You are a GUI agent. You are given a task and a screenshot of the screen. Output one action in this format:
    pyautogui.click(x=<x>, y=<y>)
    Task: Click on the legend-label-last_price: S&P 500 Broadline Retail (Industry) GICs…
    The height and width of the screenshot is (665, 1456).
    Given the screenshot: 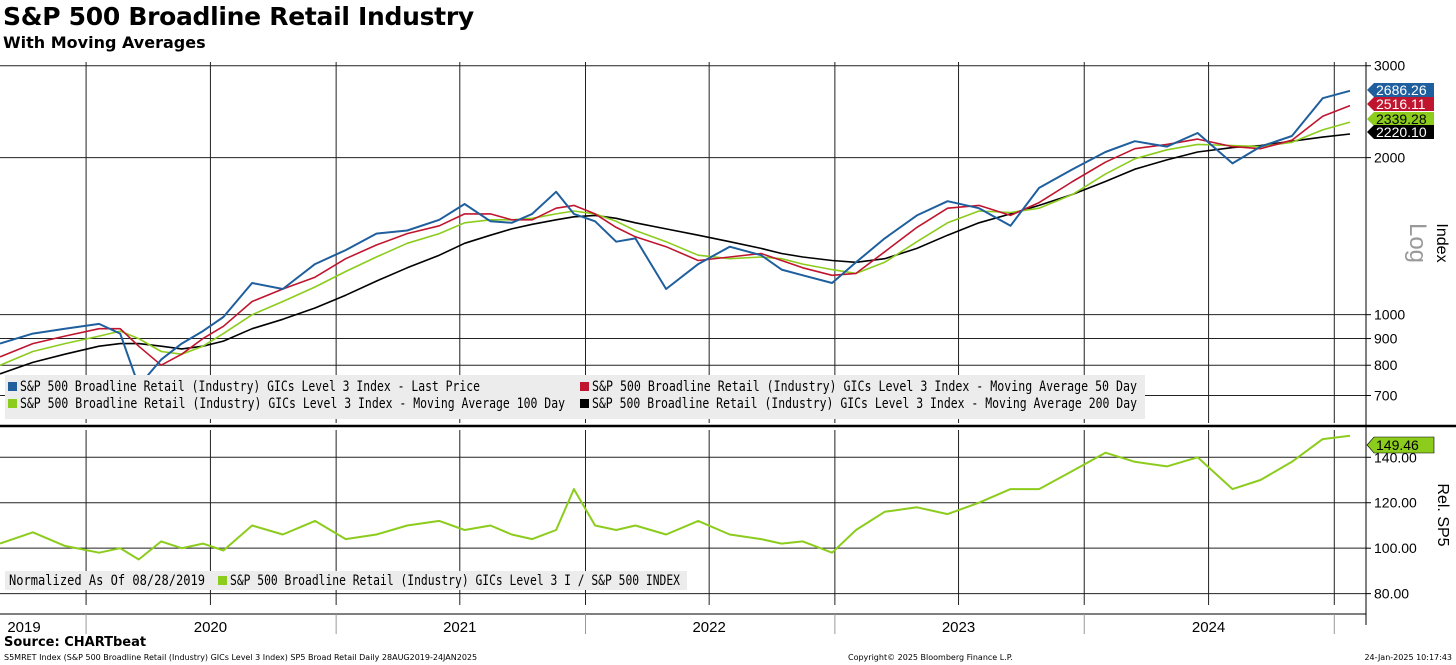 What is the action you would take?
    pyautogui.click(x=250, y=387)
    